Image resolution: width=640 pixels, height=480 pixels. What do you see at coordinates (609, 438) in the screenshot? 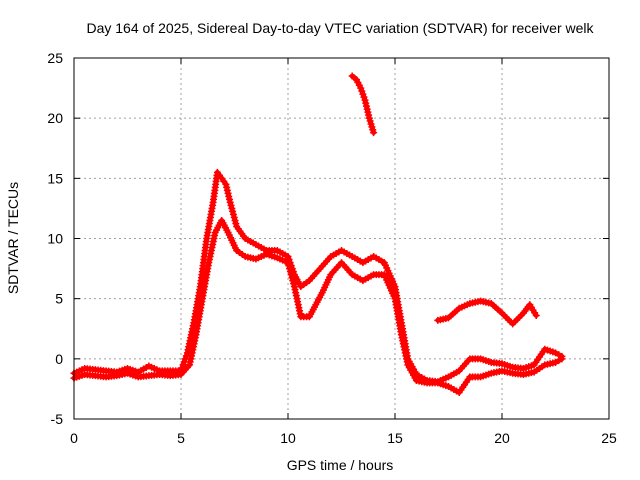
I see `x-tick-label: 25` at bounding box center [609, 438].